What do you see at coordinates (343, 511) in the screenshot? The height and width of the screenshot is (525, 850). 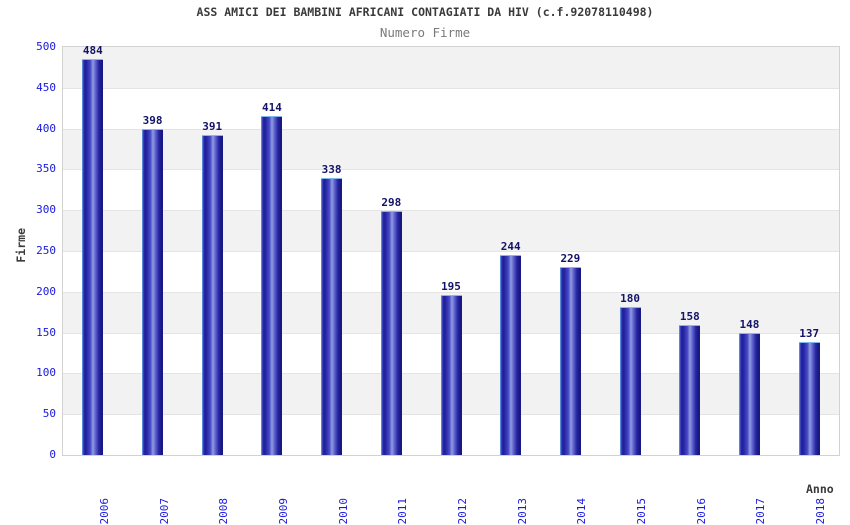 I see `x-tick-label: 2010` at bounding box center [343, 511].